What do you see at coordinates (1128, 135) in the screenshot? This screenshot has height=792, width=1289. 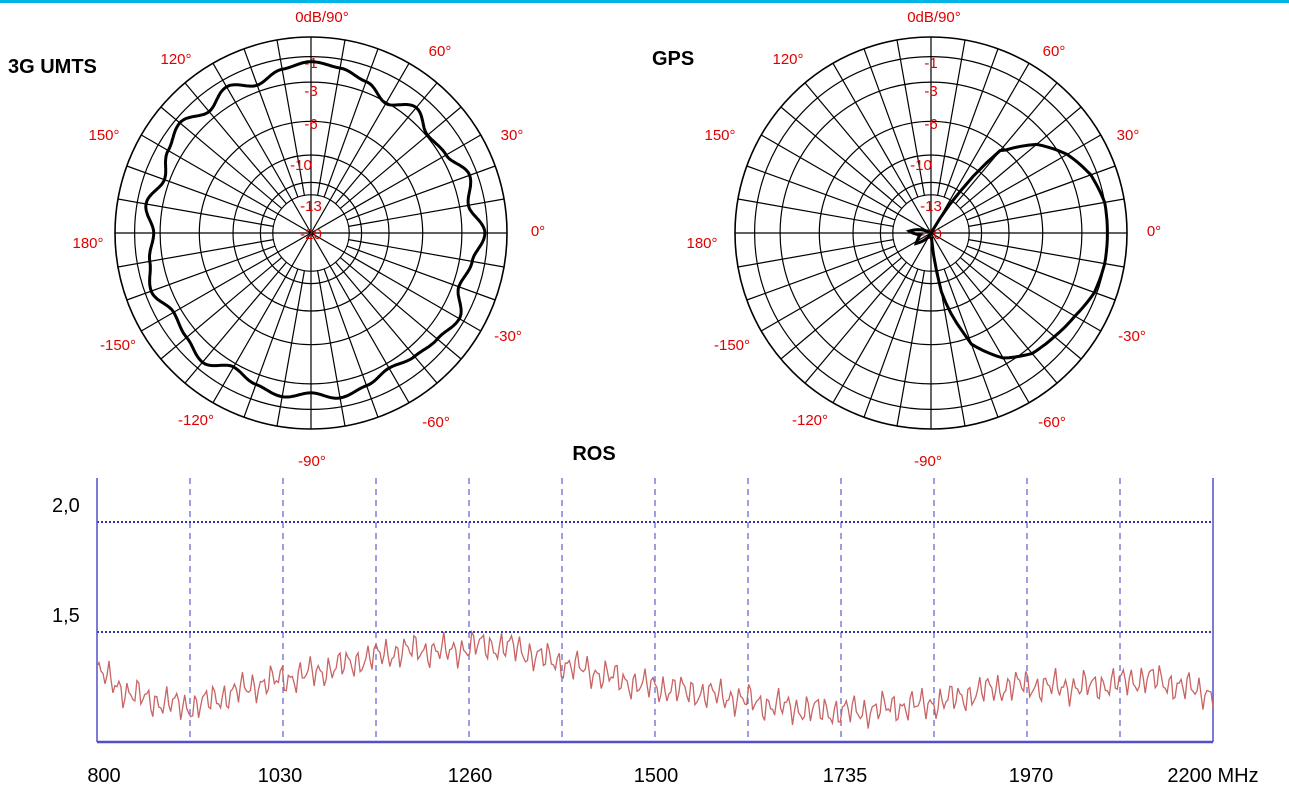 I see `polar-angle-label: 30°` at bounding box center [1128, 135].